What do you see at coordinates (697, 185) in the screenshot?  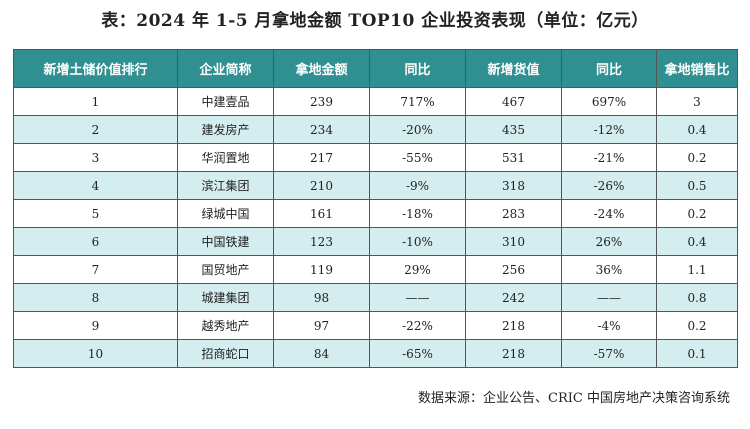 I see `land-sales-ratio-cell: 0.5` at bounding box center [697, 185].